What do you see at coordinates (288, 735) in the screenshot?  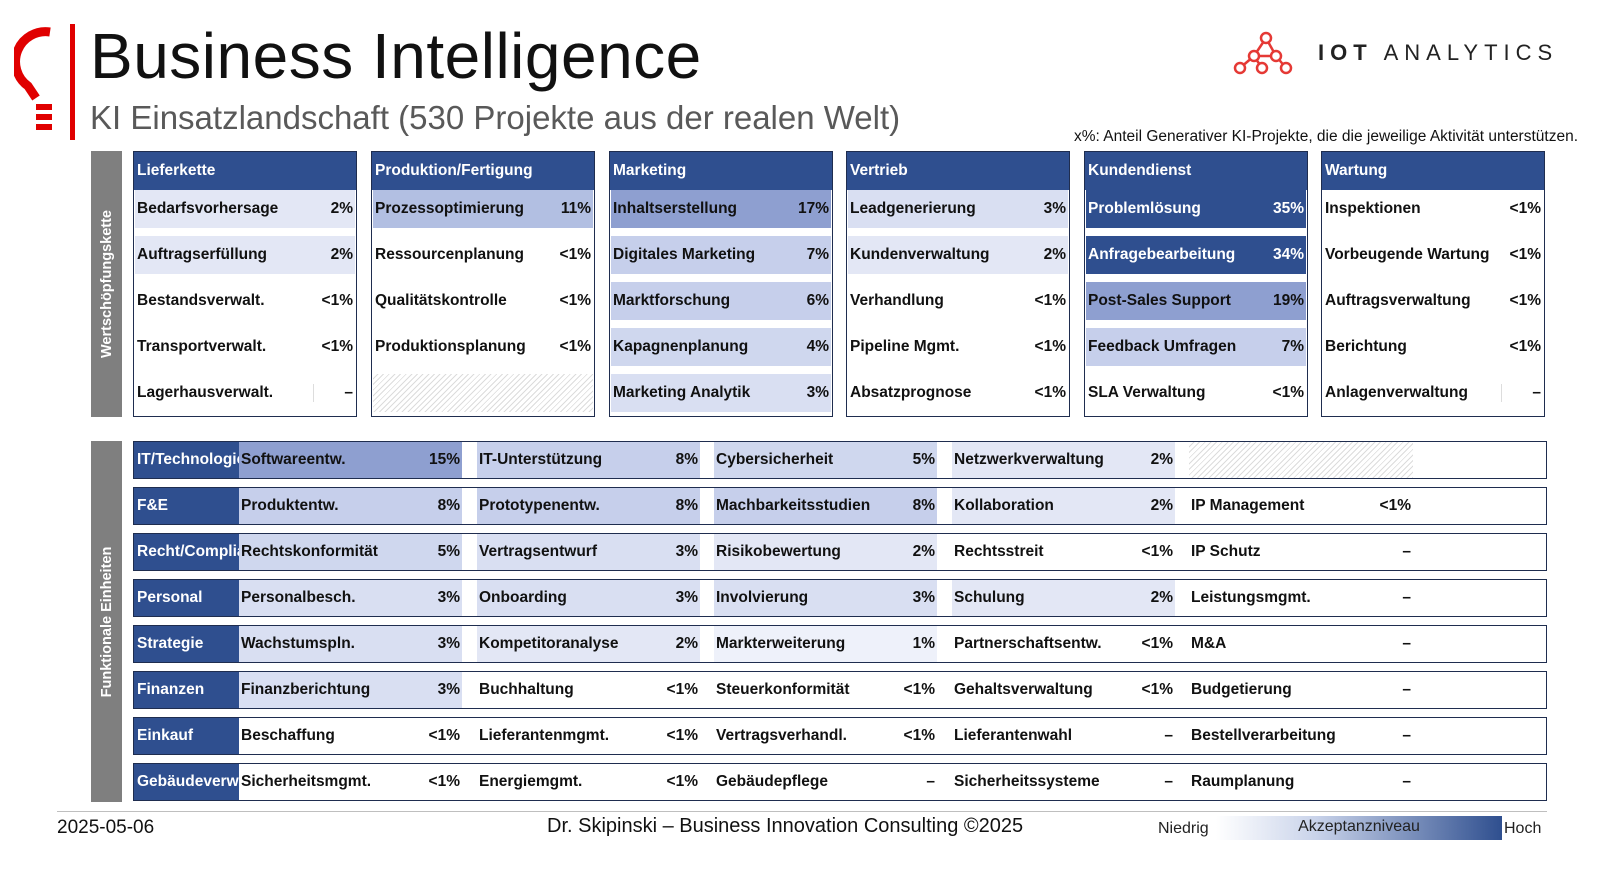 I see `activity-label: Beschaffung` at bounding box center [288, 735].